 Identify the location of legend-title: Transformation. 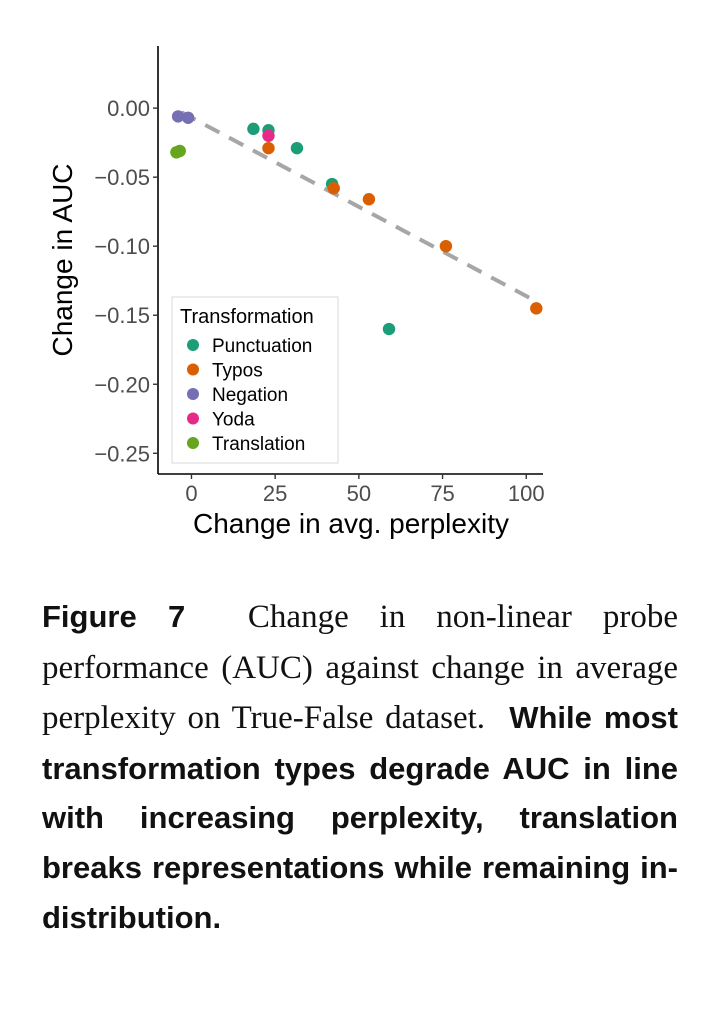
(247, 317).